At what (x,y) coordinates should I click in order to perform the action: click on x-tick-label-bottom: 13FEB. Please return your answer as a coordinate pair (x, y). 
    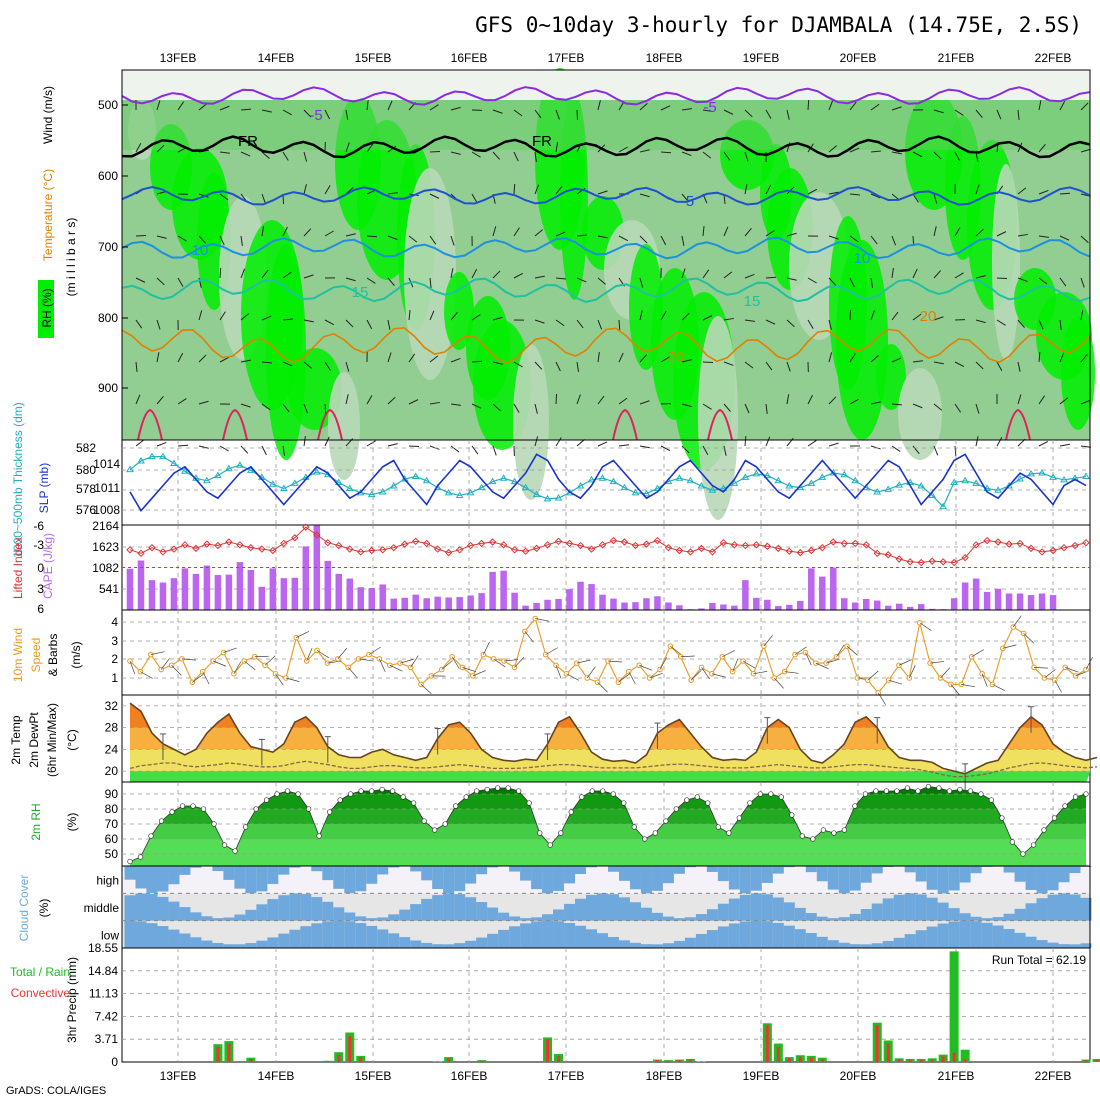
    Looking at the image, I should click on (178, 1076).